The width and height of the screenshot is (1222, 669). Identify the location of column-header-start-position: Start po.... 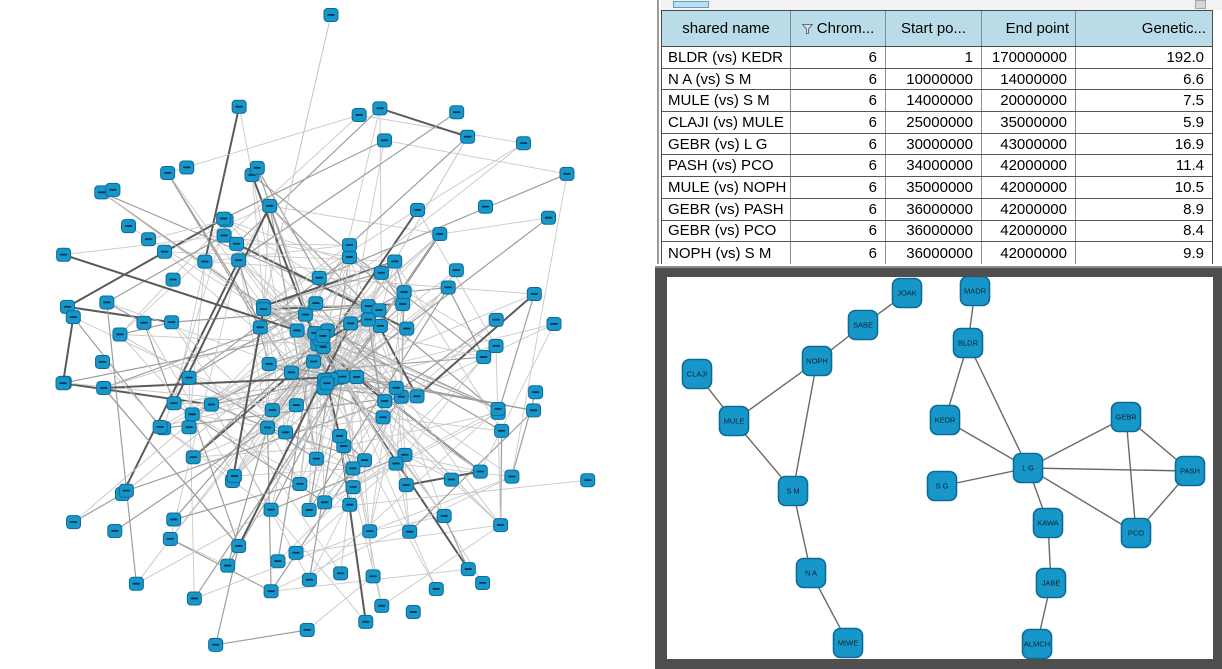
(934, 28).